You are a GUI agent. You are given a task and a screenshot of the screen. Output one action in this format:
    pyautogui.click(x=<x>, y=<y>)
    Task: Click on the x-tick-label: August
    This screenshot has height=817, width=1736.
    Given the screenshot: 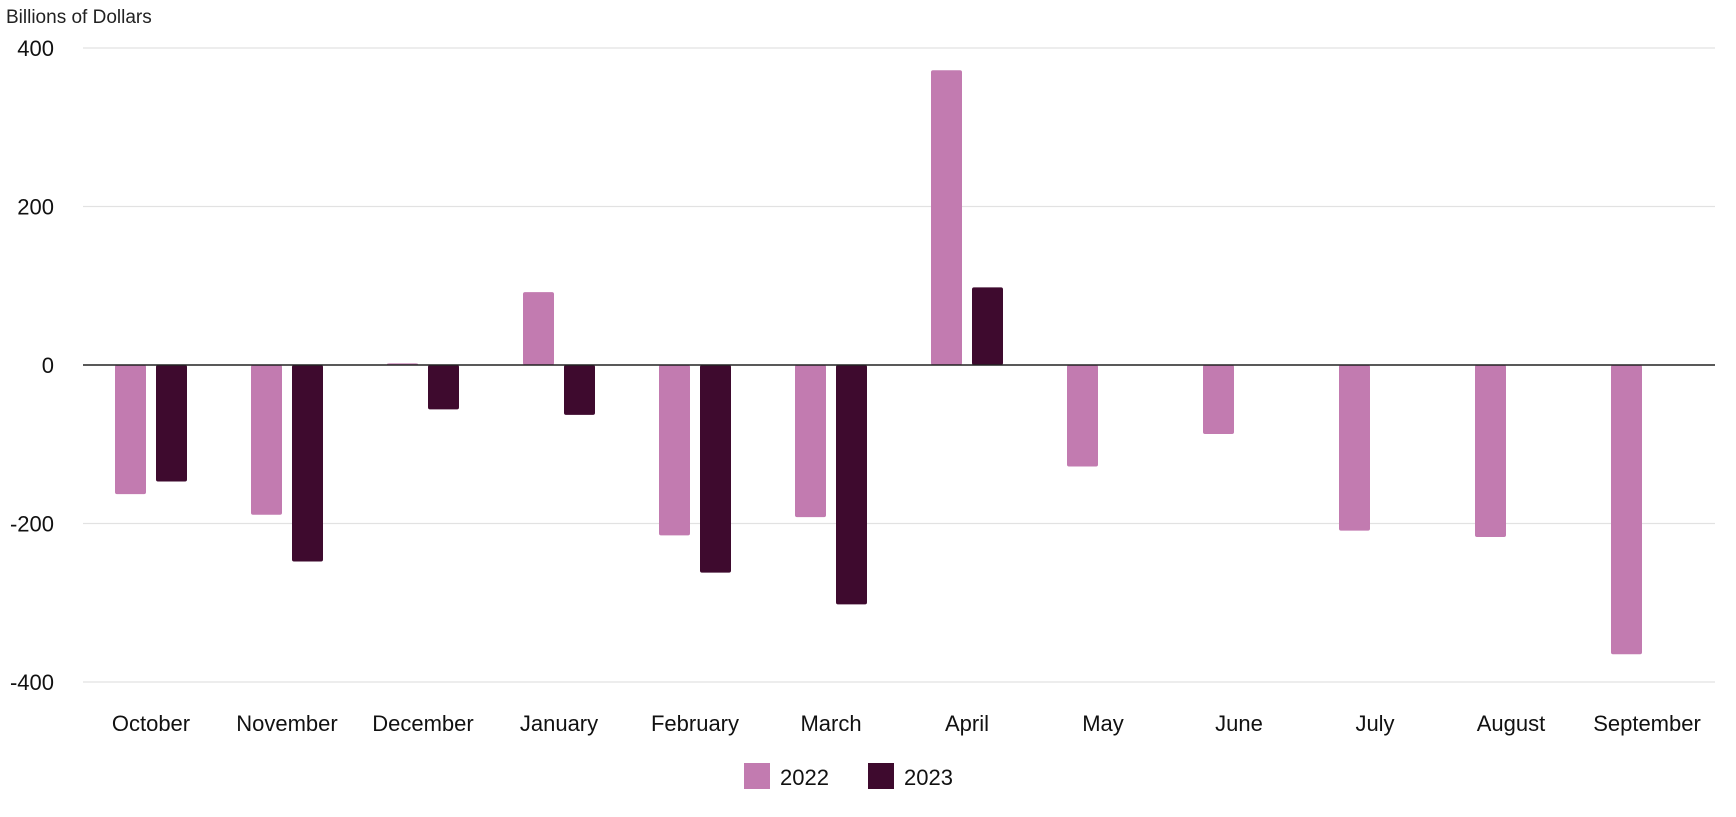 What is the action you would take?
    pyautogui.click(x=1511, y=723)
    